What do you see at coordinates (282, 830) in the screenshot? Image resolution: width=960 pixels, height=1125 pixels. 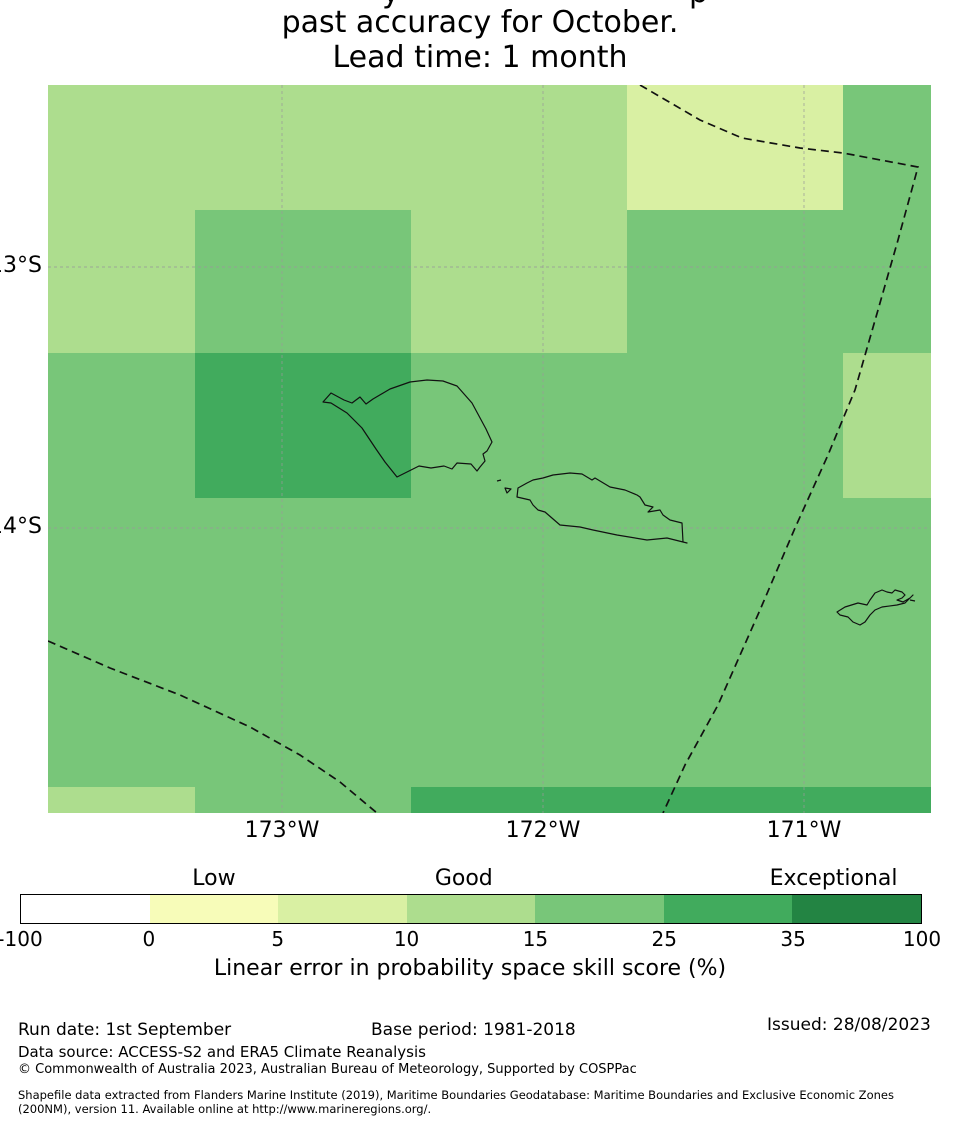 I see `longitude-tick-label: 173°W` at bounding box center [282, 830].